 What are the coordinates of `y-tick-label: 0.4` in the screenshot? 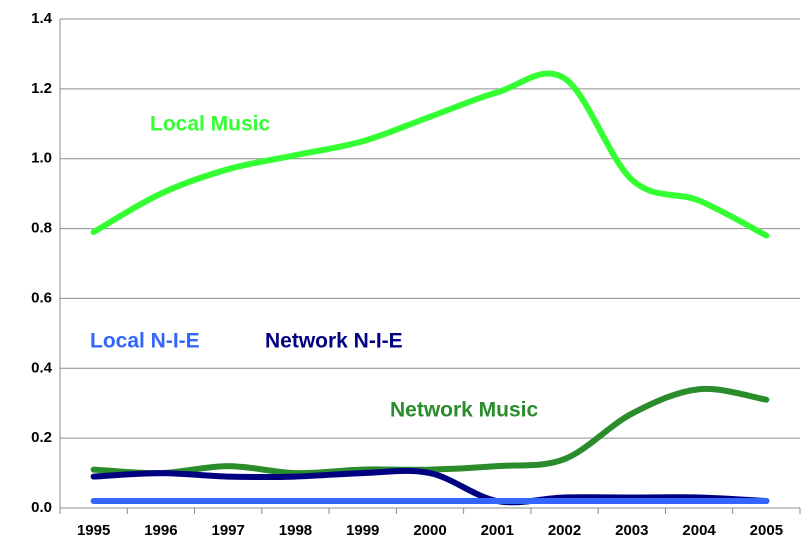 It's located at (42, 367).